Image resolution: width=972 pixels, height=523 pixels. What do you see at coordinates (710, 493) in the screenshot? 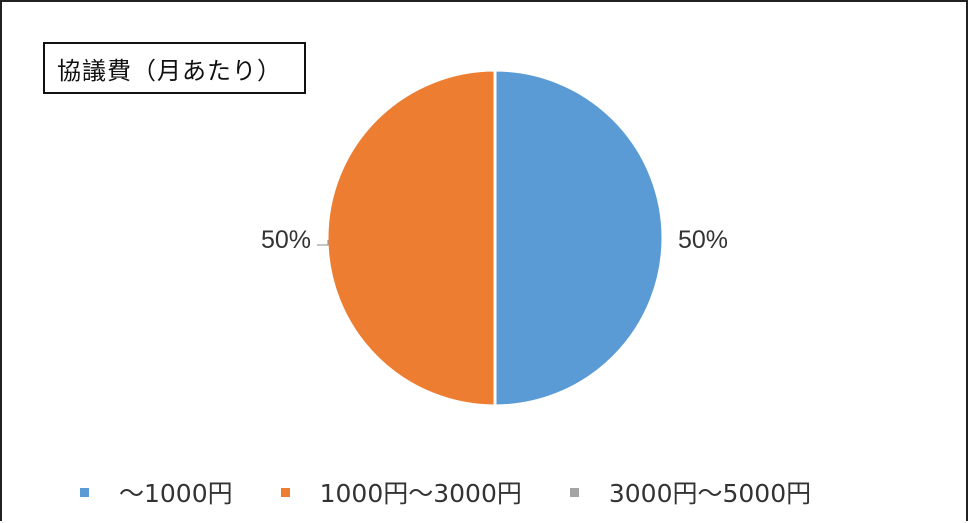
I see `legend-label-3: 3000円～5000円` at bounding box center [710, 493].